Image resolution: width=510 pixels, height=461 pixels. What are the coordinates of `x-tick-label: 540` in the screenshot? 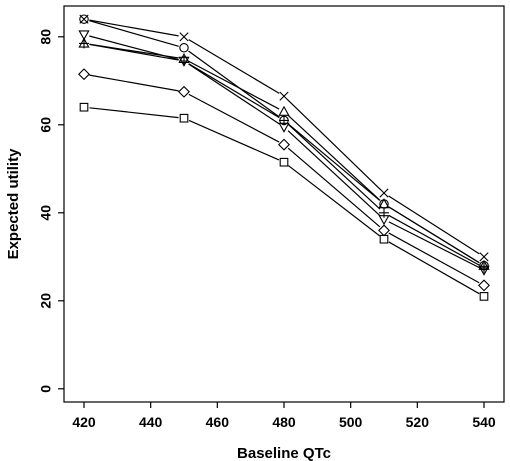 It's located at (484, 422).